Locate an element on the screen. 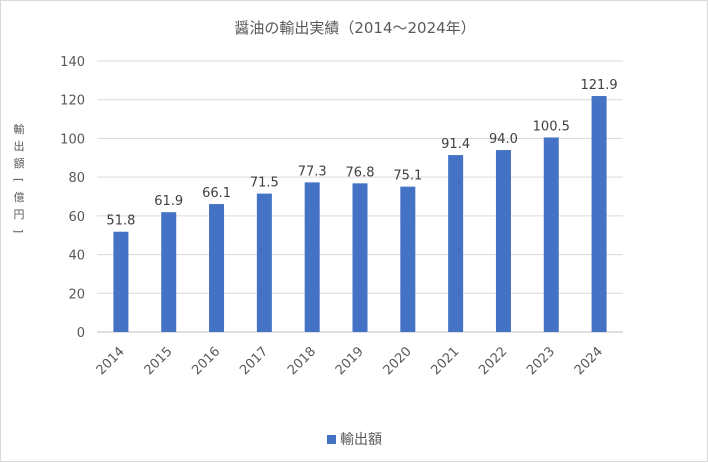 The height and width of the screenshot is (463, 708). data-label: 77.3 is located at coordinates (312, 171).